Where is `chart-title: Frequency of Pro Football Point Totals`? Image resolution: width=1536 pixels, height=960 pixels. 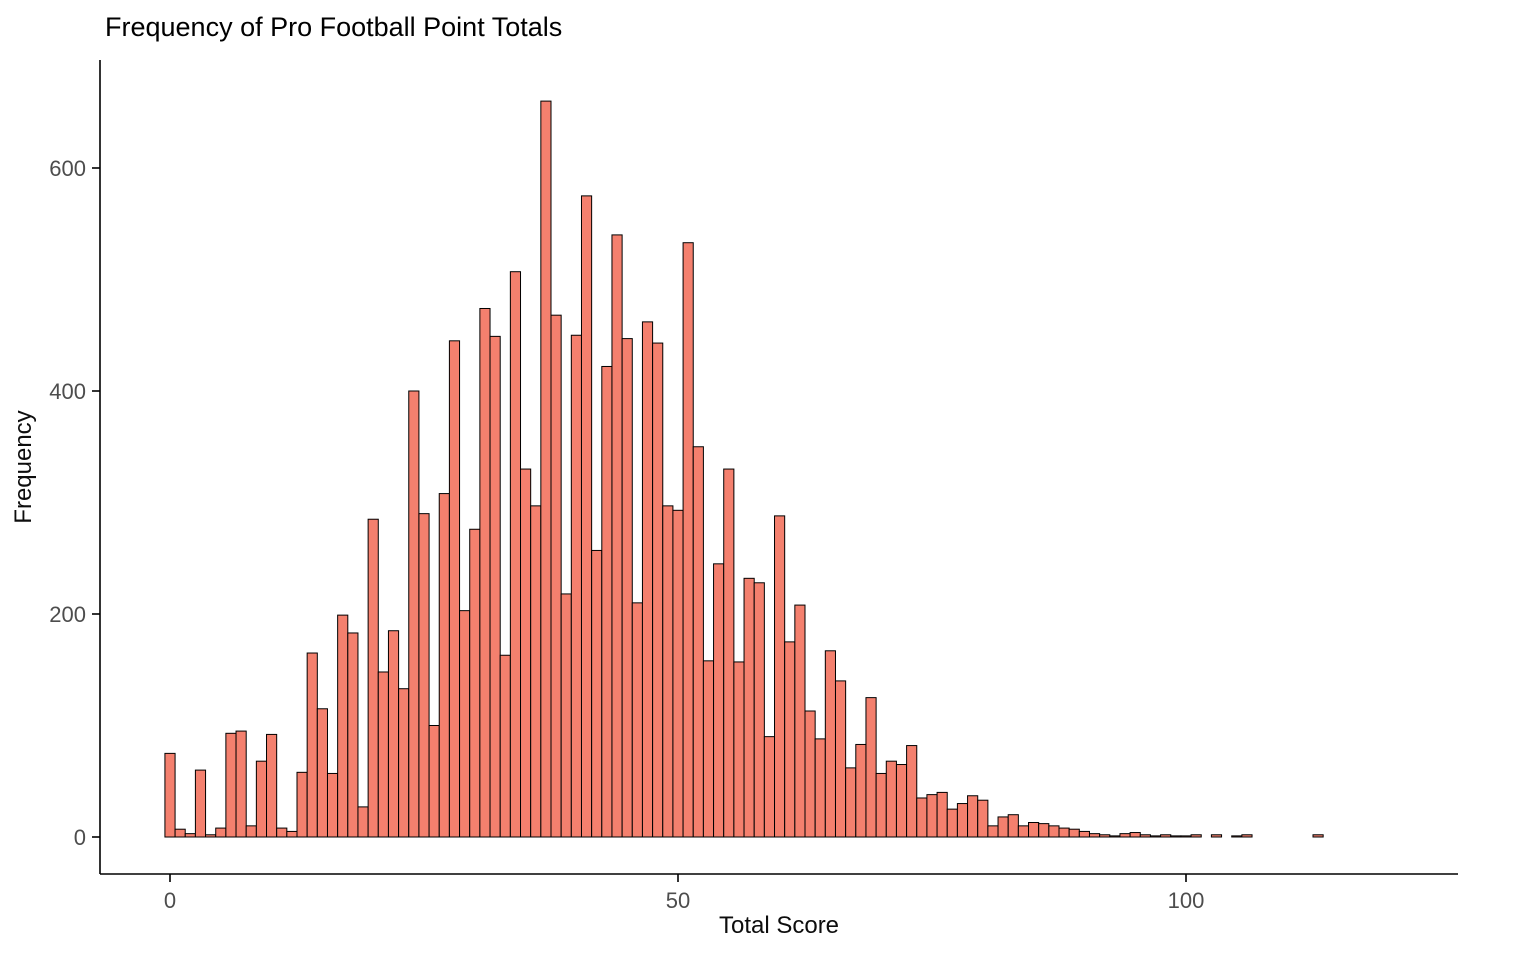
chart-title: Frequency of Pro Football Point Totals is located at coordinates (334, 27).